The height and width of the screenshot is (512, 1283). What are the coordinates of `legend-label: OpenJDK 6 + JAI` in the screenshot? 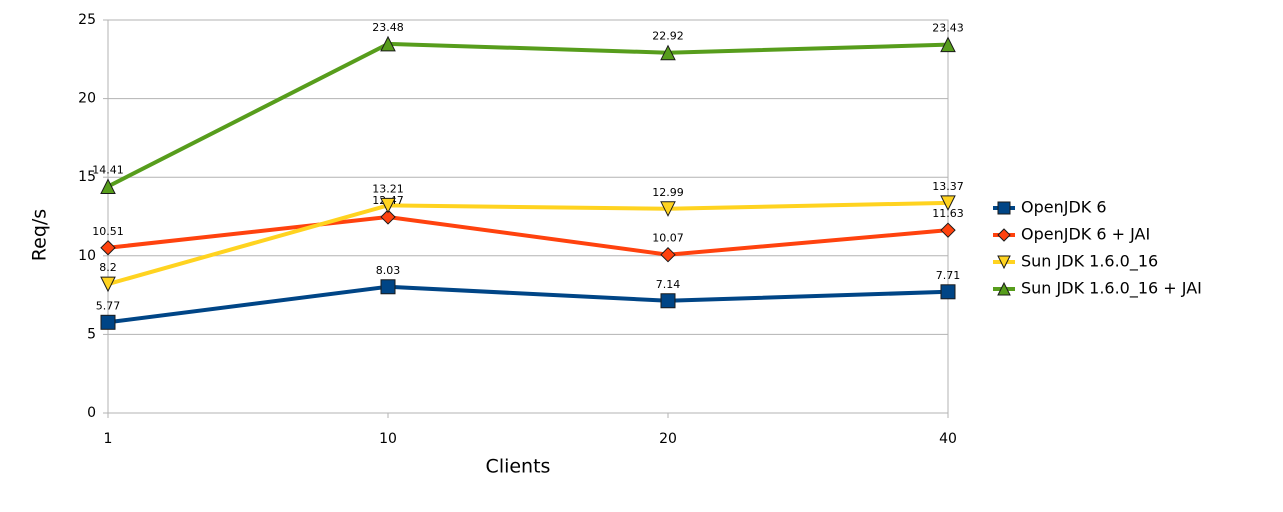 It's located at (1085, 234).